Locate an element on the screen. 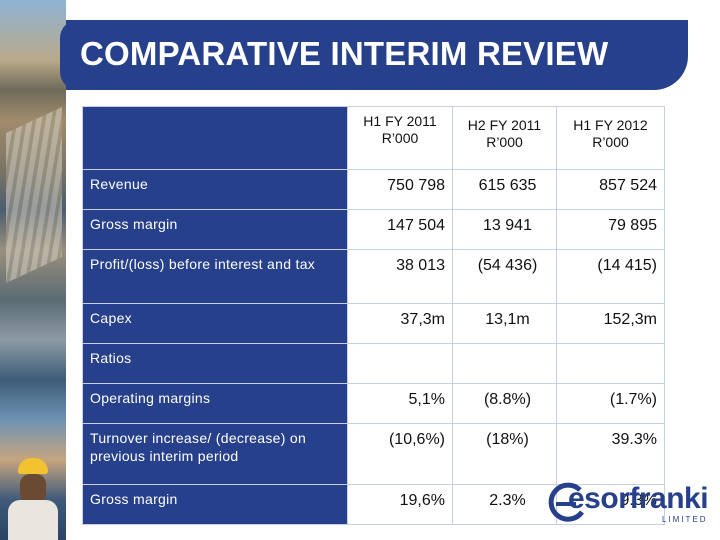  cell-value: 13 941 is located at coordinates (504, 229).